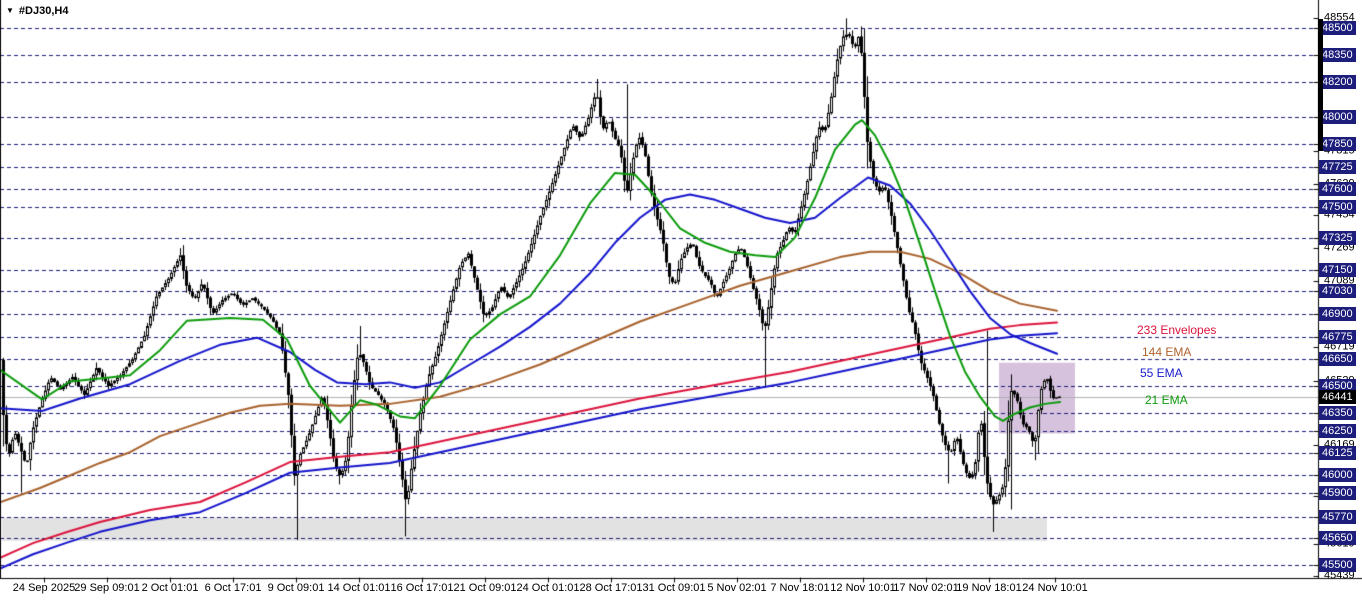 Image resolution: width=1362 pixels, height=603 pixels. Describe the element at coordinates (1337, 81) in the screenshot. I see `price-level-label: 48200` at that location.